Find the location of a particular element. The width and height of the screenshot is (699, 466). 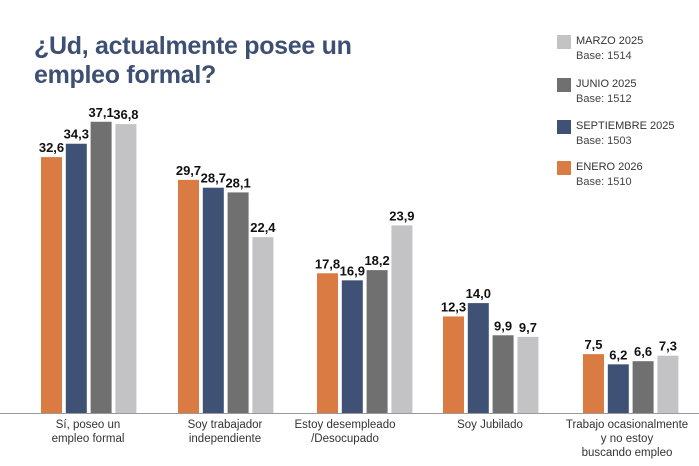

category-label: Estoy desempleado/Desocupado is located at coordinates (344, 432).